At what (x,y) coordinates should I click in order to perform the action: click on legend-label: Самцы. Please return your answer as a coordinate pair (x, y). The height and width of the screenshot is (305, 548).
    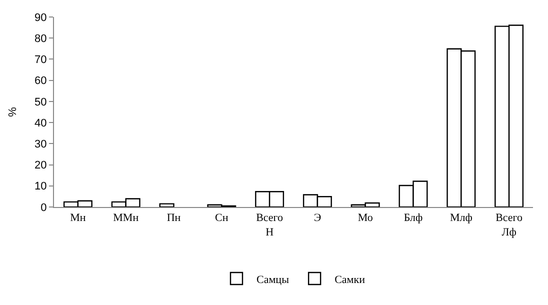
    Looking at the image, I should click on (273, 280).